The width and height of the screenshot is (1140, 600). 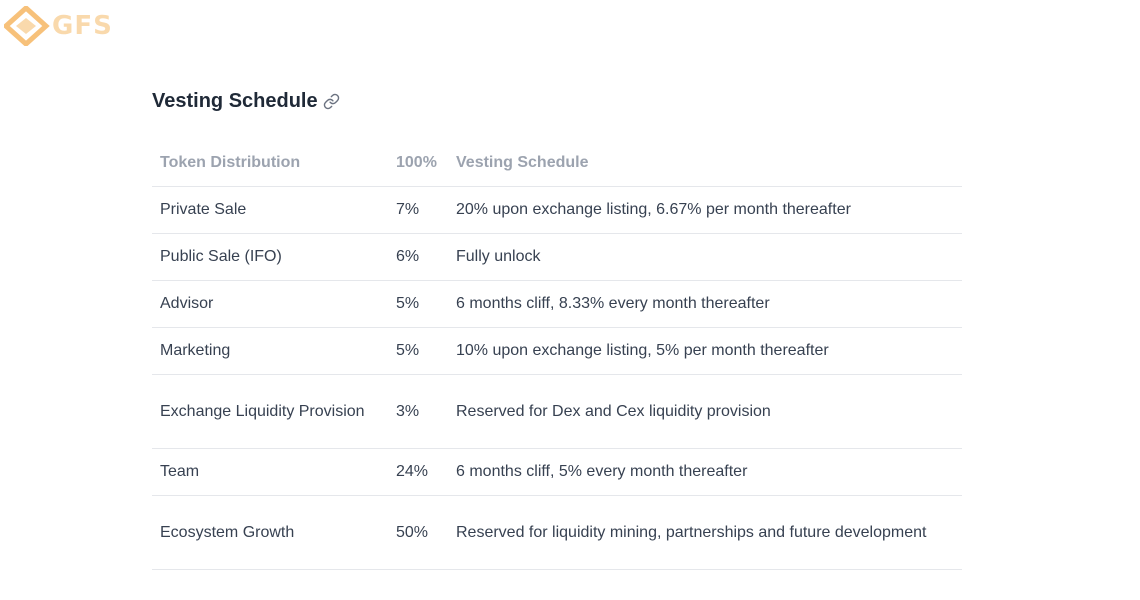 I want to click on header-total-percent: 100%, so click(x=418, y=163).